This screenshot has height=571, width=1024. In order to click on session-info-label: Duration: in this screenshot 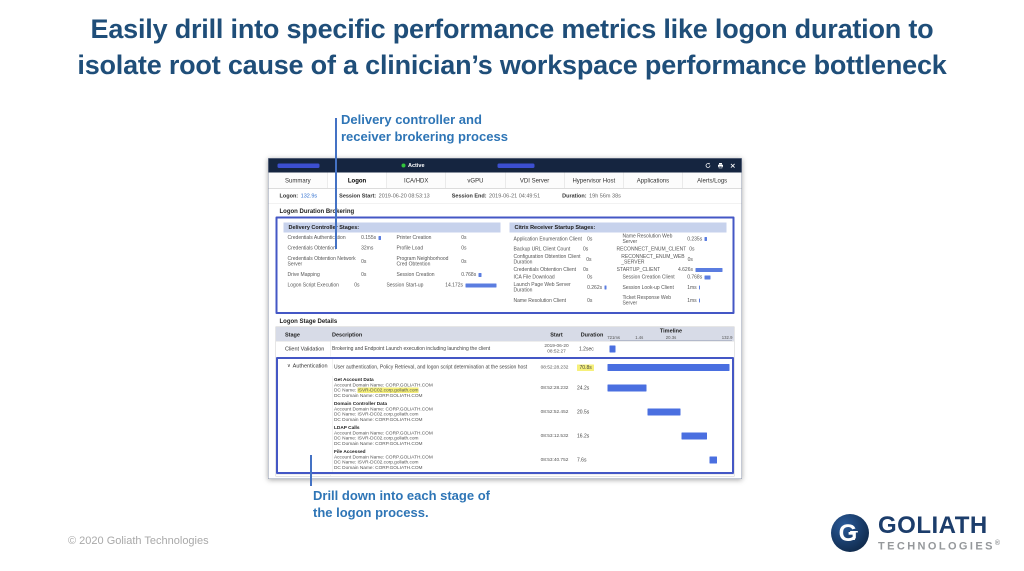, I will do `click(574, 196)`.